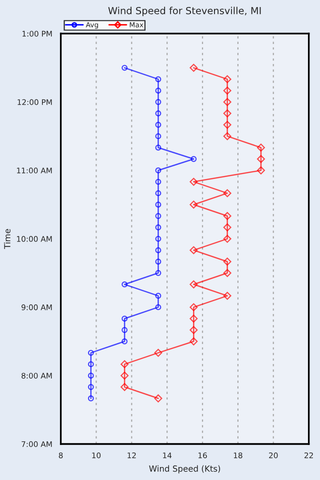 The width and height of the screenshot is (320, 480). I want to click on y-axis-title: Time, so click(7, 239).